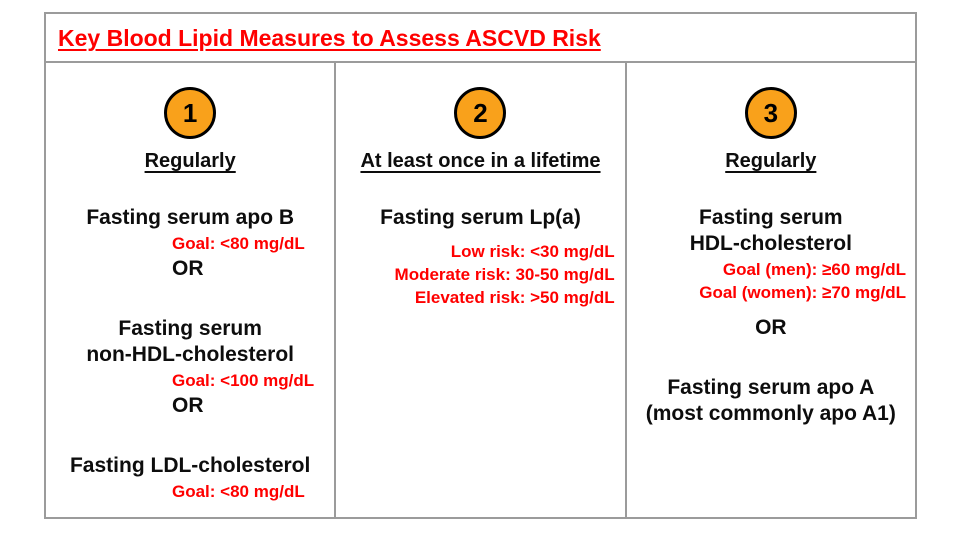 This screenshot has width=960, height=540. I want to click on step-3-badge: 3, so click(770, 113).